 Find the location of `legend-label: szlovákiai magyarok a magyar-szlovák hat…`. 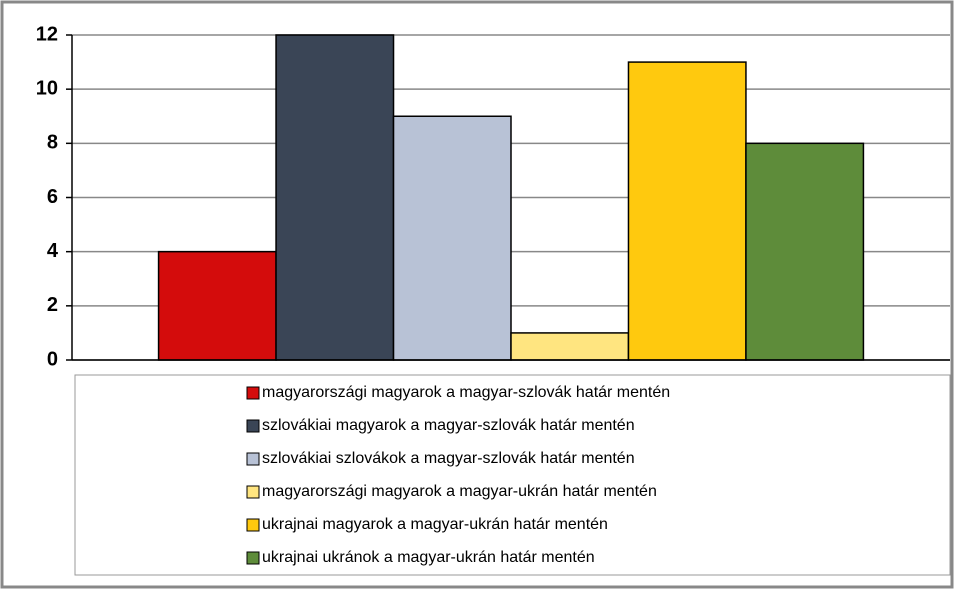

legend-label: szlovákiai magyarok a magyar-szlovák hat… is located at coordinates (448, 425).